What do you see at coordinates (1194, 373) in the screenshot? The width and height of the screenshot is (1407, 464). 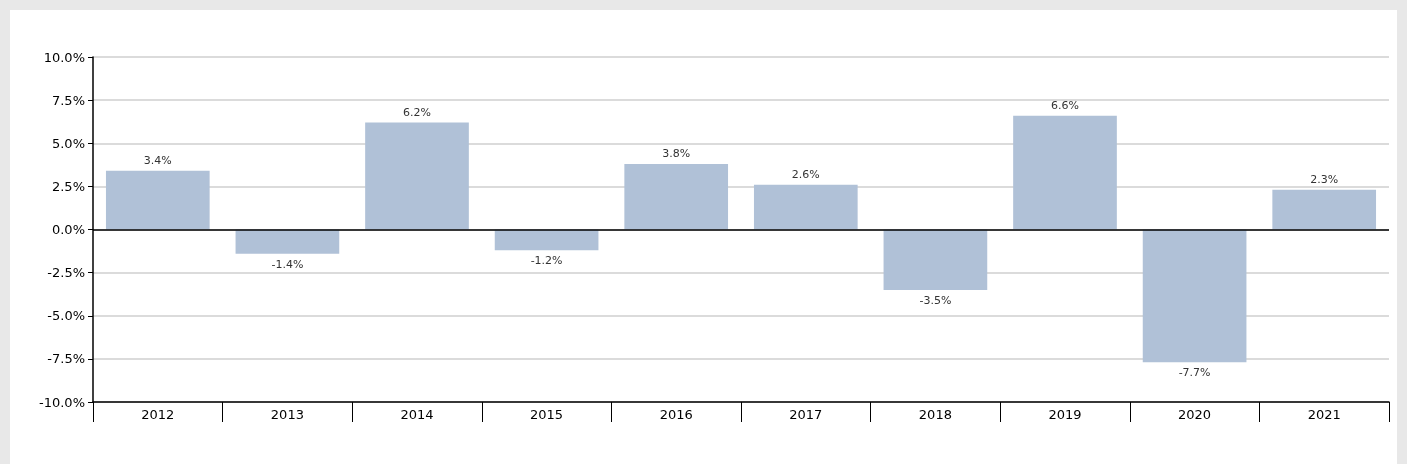 I see `data-label: -7.7%` at bounding box center [1194, 373].